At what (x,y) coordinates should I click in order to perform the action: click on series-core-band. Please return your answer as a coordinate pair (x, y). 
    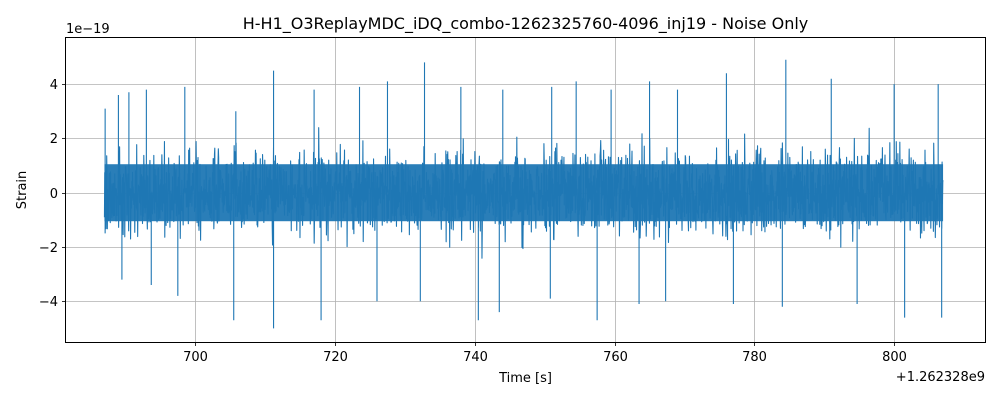
    Looking at the image, I should click on (524, 193).